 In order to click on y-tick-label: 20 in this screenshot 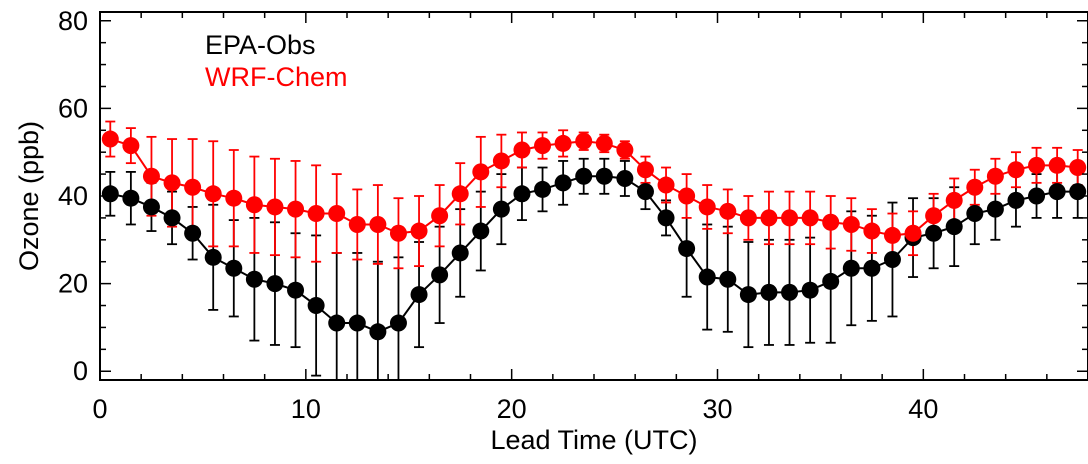, I will do `click(73, 284)`.